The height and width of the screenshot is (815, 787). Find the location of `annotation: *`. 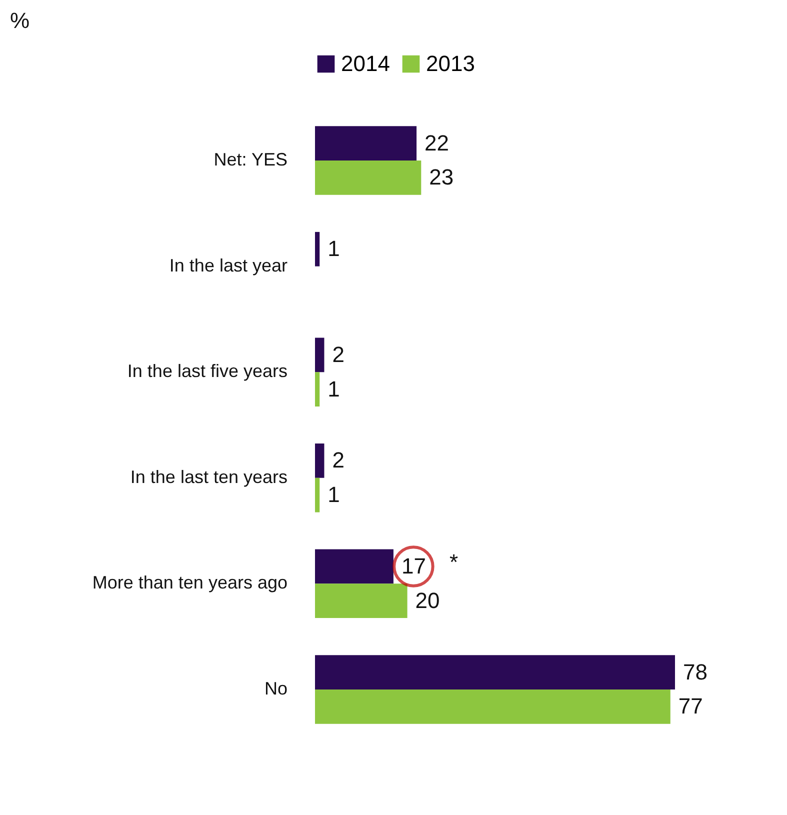

annotation: * is located at coordinates (453, 561).